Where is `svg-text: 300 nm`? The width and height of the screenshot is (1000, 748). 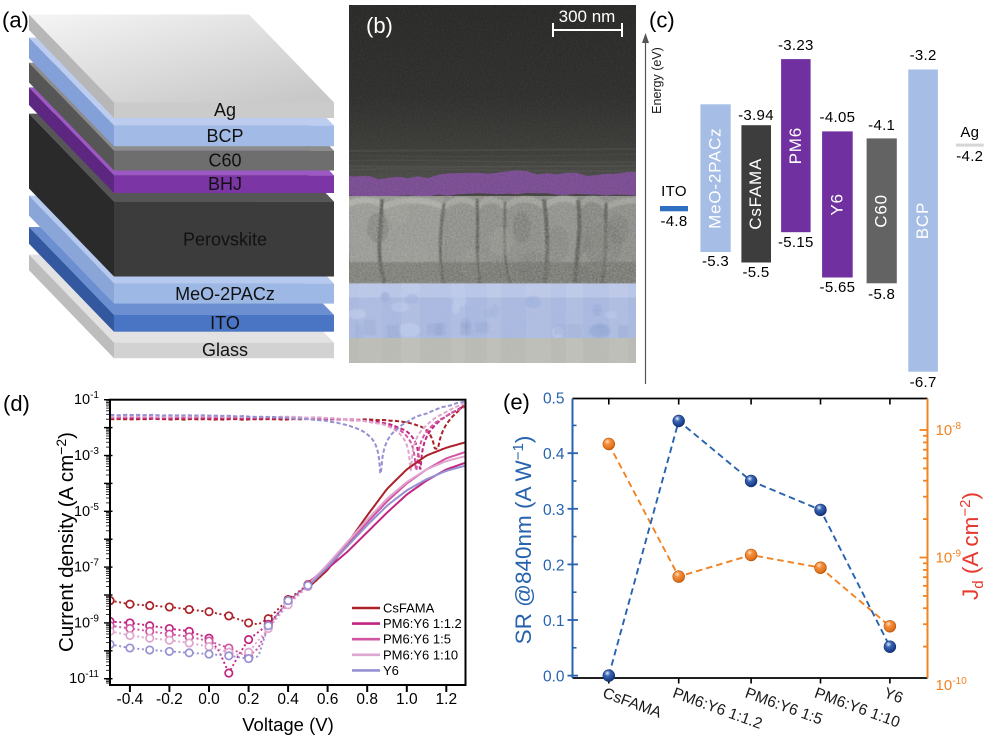
svg-text: 300 nm is located at coordinates (587, 16).